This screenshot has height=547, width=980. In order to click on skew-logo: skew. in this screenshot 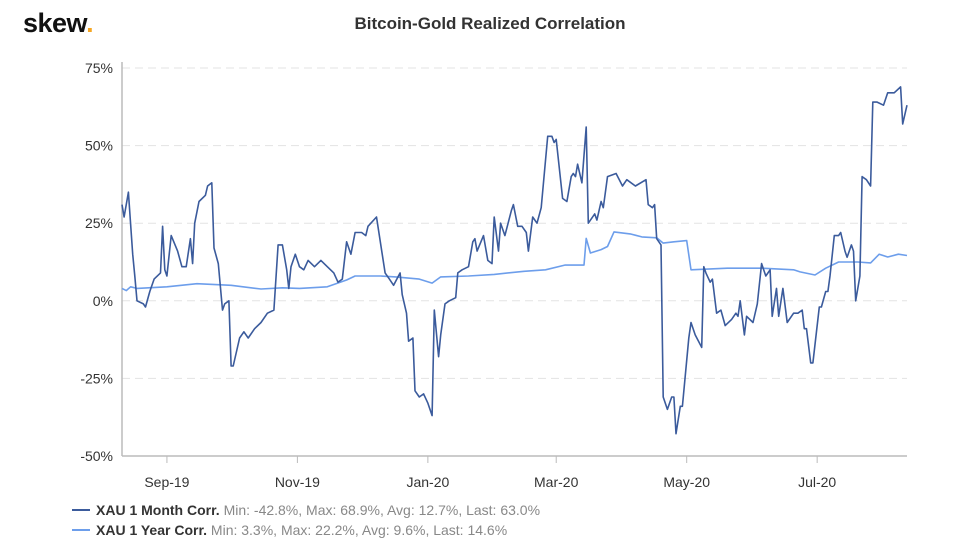, I will do `click(58, 23)`.